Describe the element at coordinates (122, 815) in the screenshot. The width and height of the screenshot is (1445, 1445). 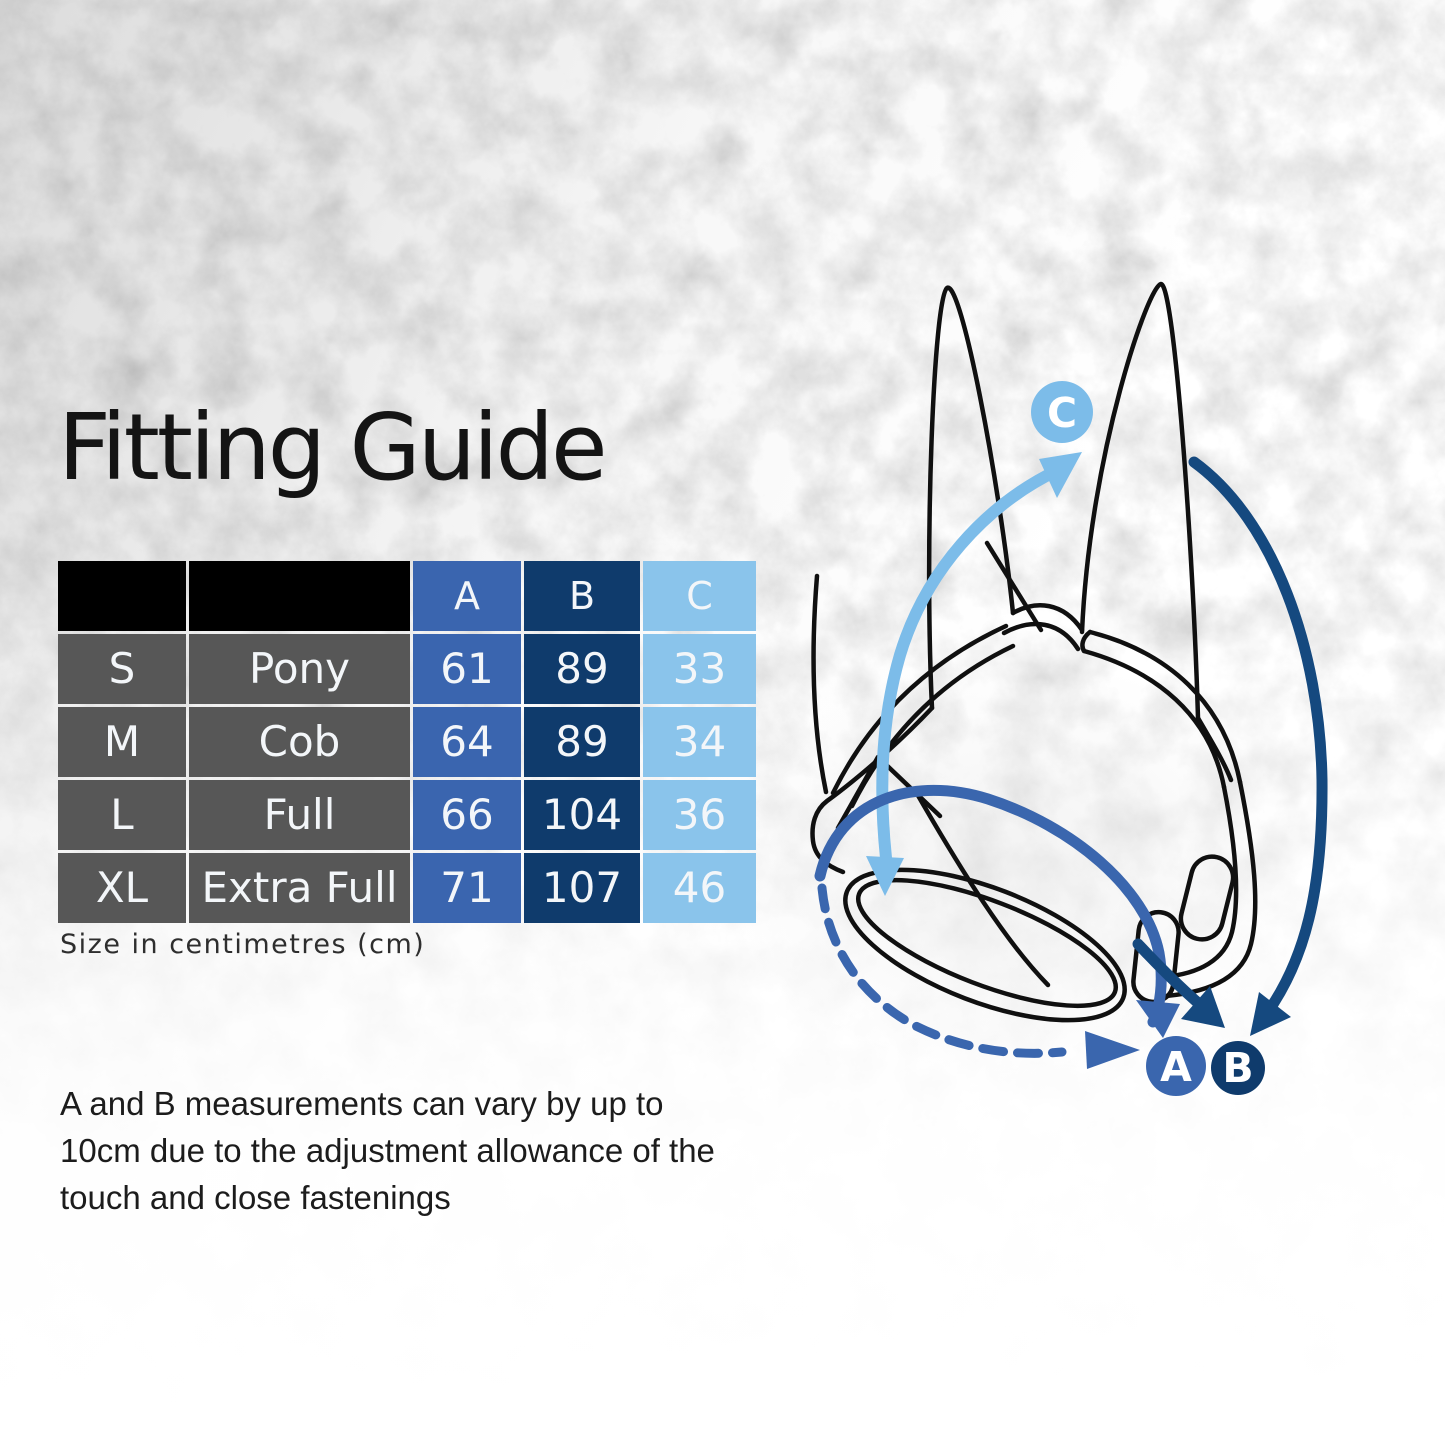
I see `row-l-size: L` at that location.